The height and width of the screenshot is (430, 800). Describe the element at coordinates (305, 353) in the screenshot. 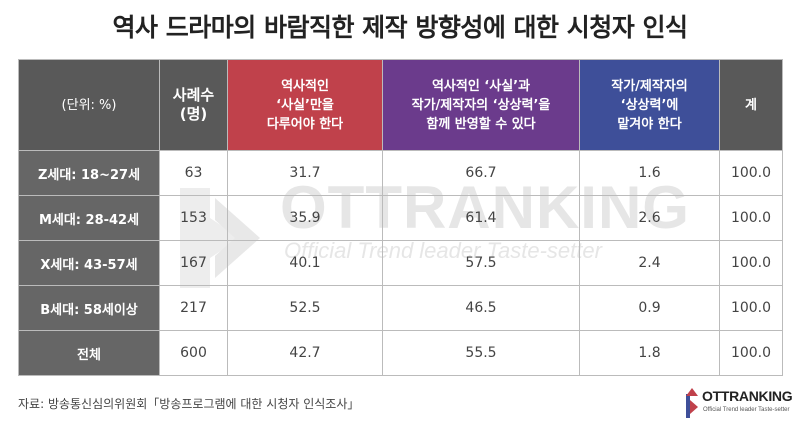

I see `cell-fact: 42.7` at that location.